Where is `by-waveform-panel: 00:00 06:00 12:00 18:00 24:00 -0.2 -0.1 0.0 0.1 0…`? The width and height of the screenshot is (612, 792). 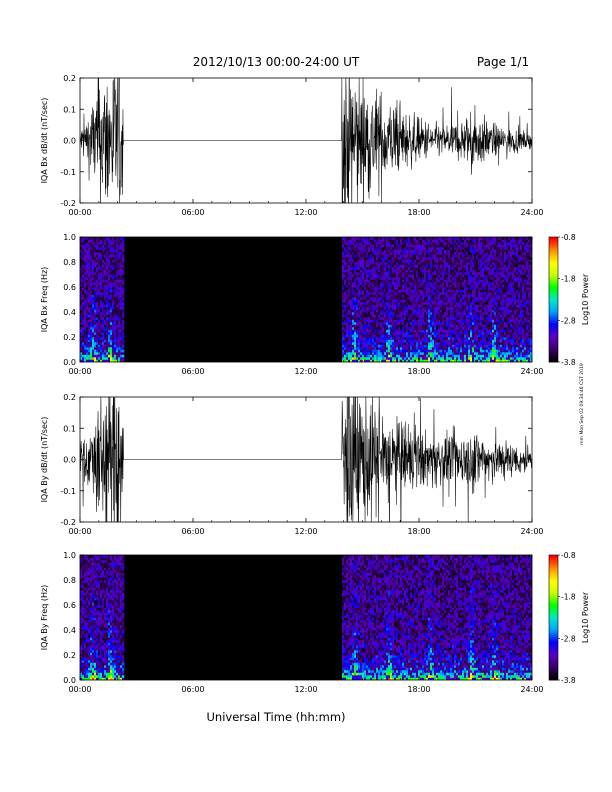
by-waveform-panel: 00:00 06:00 12:00 18:00 24:00 -0.2 -0.1 0.0 0.1 0… is located at coordinates (292, 464).